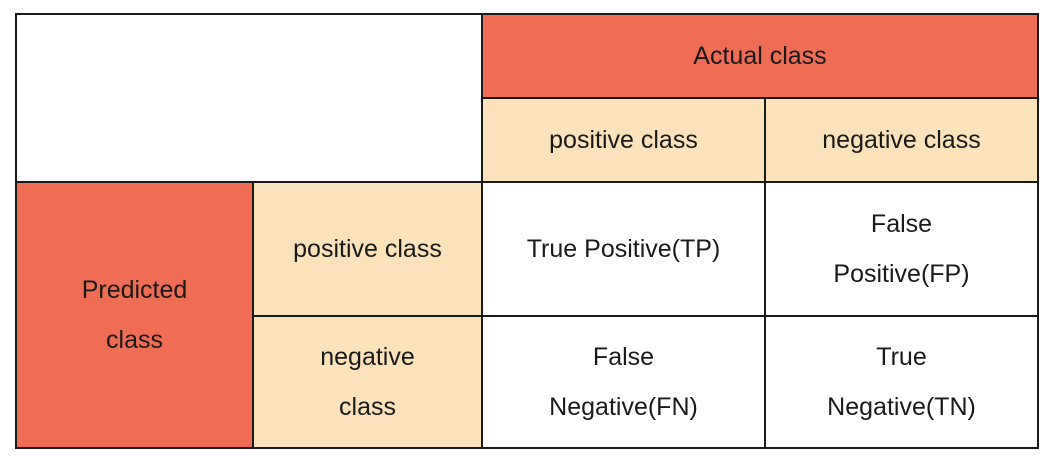 The image size is (1052, 464). I want to click on false-positive-cell: False Positive(FP), so click(901, 249).